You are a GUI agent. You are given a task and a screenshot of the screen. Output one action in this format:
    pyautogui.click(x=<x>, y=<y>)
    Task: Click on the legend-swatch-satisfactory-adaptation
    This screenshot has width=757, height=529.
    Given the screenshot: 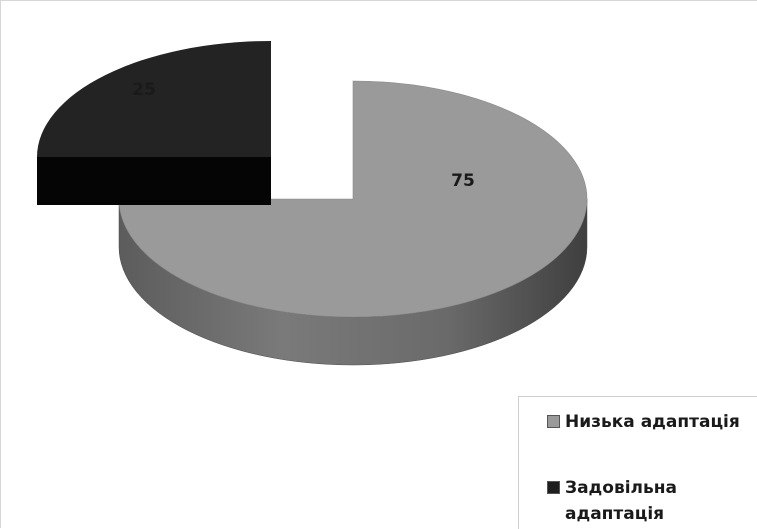 What is the action you would take?
    pyautogui.click(x=553, y=487)
    